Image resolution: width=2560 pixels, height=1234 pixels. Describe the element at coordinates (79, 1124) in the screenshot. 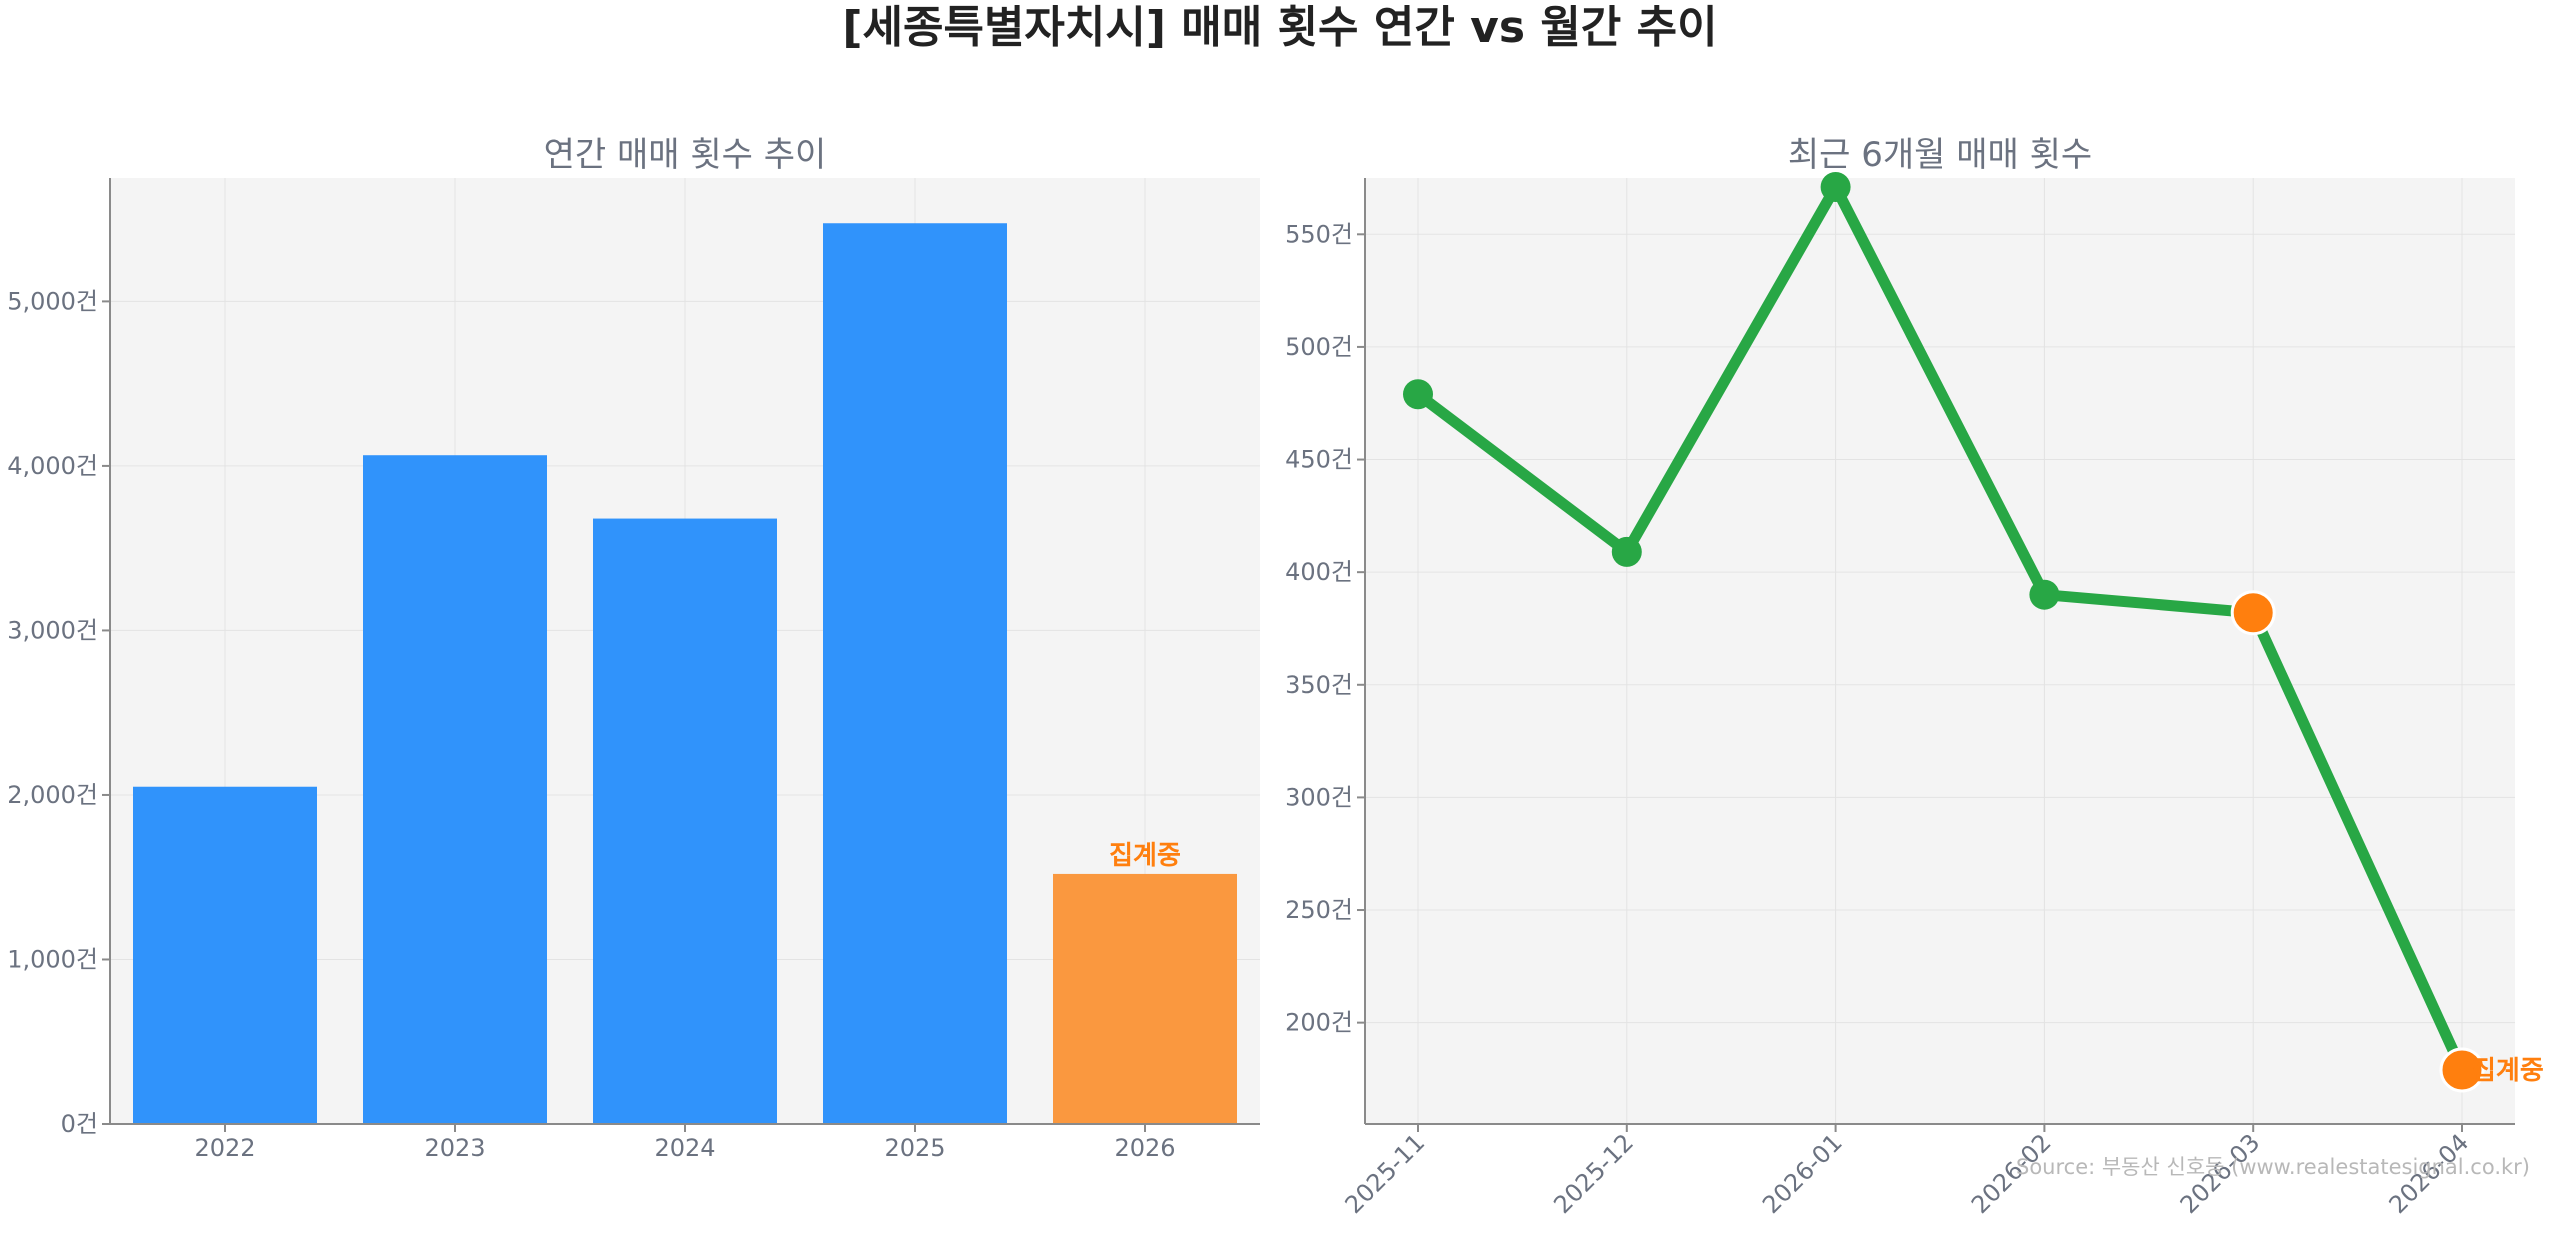

I see `y-tick-label: 0건` at that location.